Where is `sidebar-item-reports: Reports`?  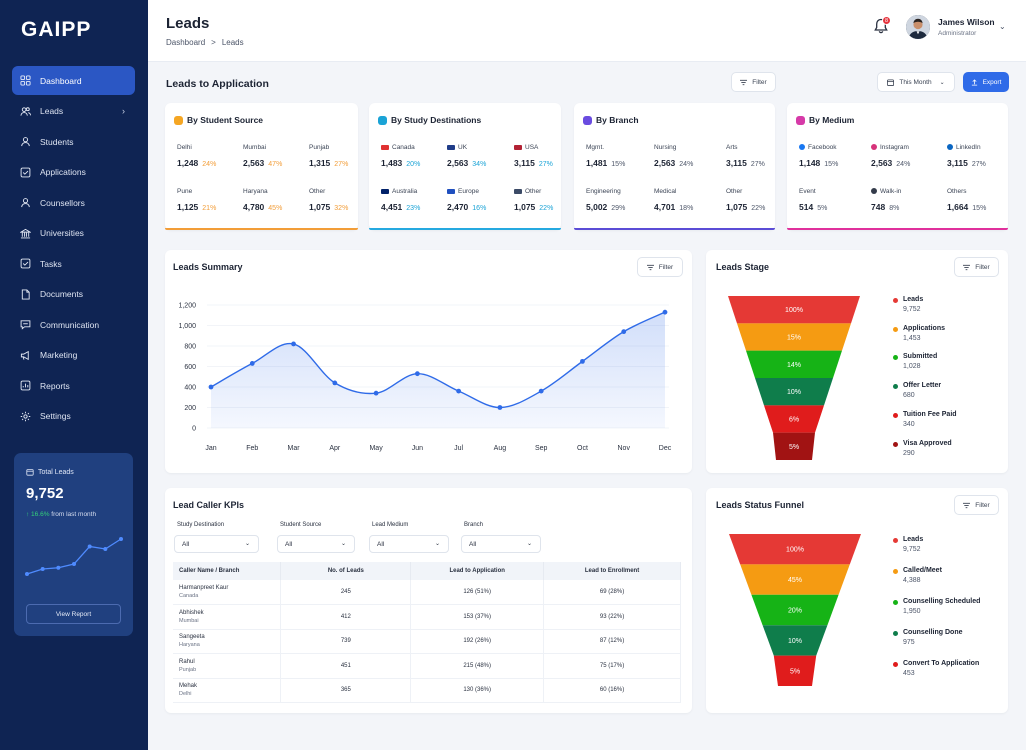
sidebar-item-reports: Reports is located at coordinates (73, 385).